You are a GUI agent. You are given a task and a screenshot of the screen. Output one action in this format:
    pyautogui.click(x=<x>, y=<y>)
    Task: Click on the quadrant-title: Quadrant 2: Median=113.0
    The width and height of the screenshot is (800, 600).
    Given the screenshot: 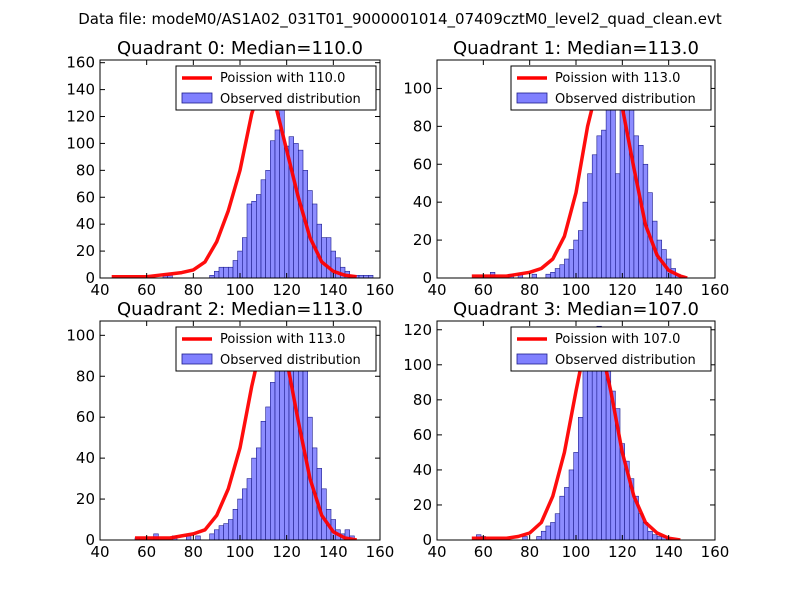 What is the action you would take?
    pyautogui.click(x=240, y=309)
    